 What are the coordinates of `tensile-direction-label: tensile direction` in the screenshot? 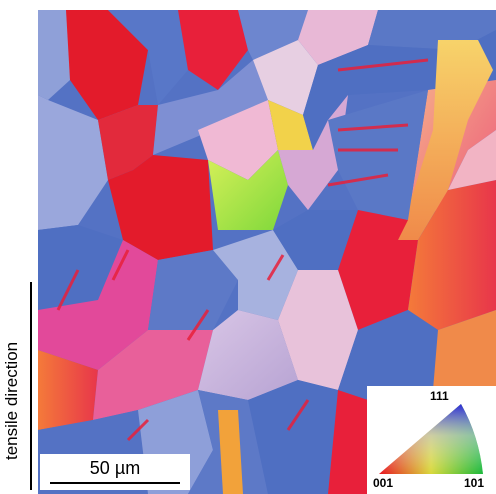 It's located at (11, 400).